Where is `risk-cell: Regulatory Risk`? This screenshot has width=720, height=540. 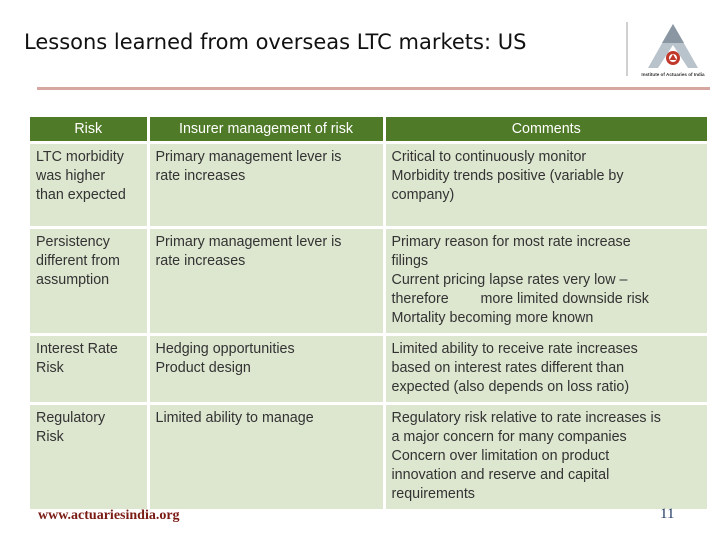
risk-cell: Regulatory Risk is located at coordinates (90, 457).